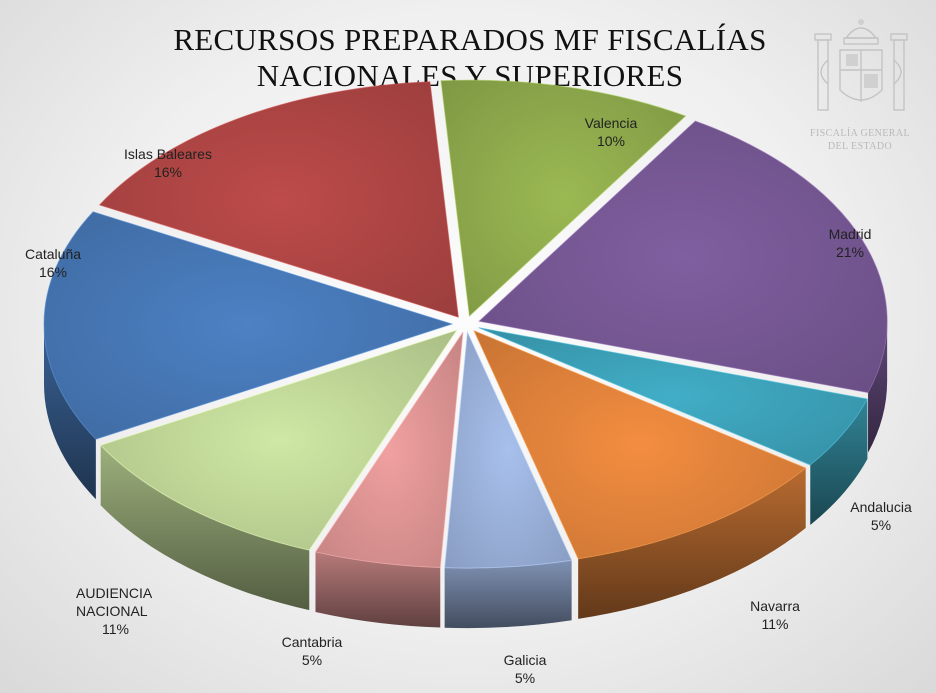 The image size is (936, 693). What do you see at coordinates (312, 642) in the screenshot?
I see `label-cantabria-name: Cantabria` at bounding box center [312, 642].